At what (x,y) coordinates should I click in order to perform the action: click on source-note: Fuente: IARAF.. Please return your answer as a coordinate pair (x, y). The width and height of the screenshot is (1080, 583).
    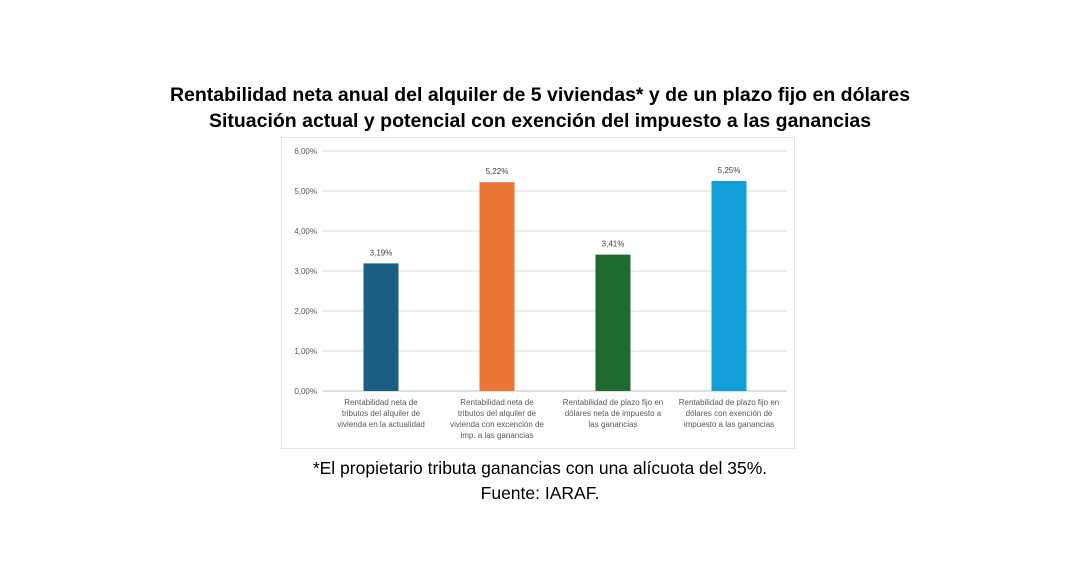
    Looking at the image, I should click on (540, 493).